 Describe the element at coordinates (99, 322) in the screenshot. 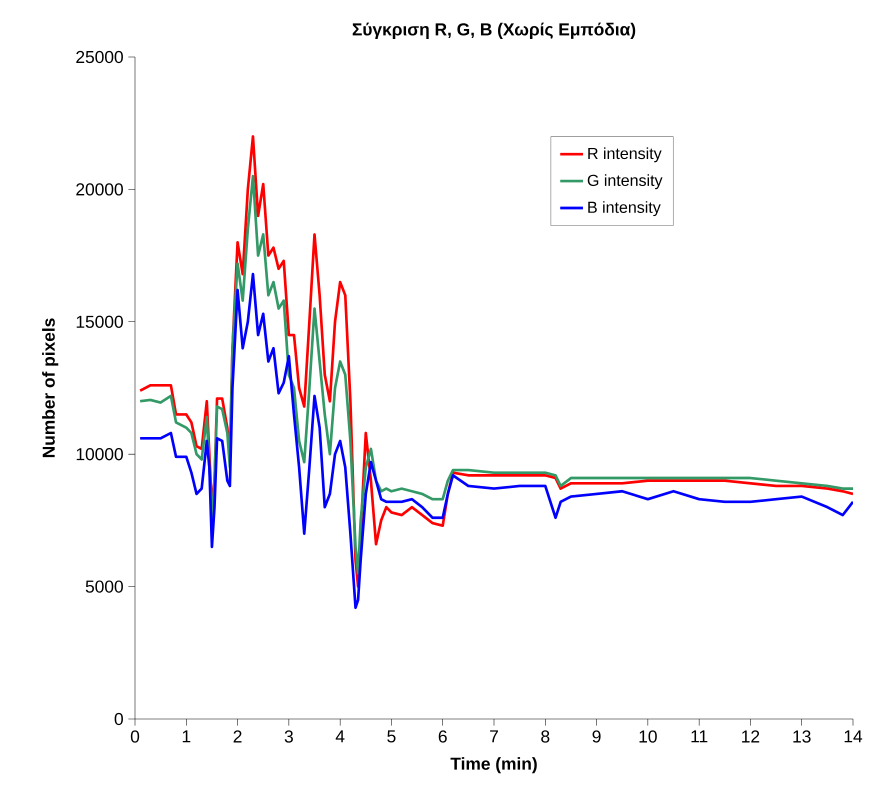

I see `y-tick-label: 15000` at that location.